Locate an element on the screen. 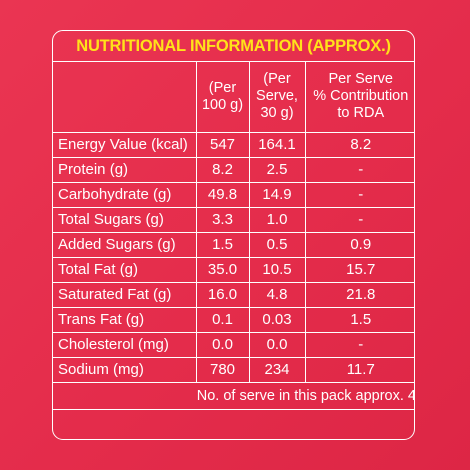 This screenshot has width=470, height=470. value-per-serve: 10.5 is located at coordinates (277, 269).